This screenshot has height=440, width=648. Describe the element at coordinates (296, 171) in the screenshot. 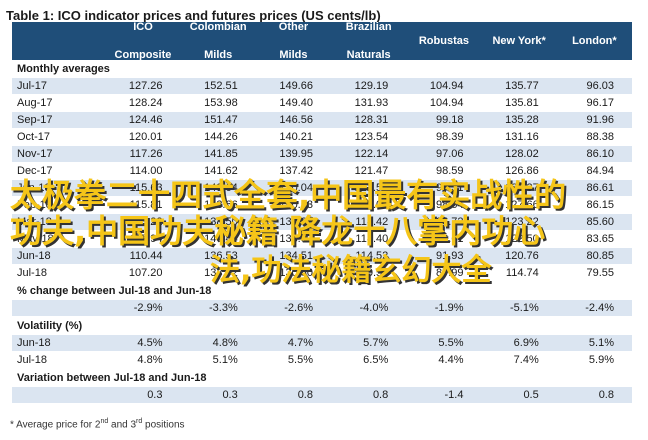

I see `table-cell: 137.42` at that location.